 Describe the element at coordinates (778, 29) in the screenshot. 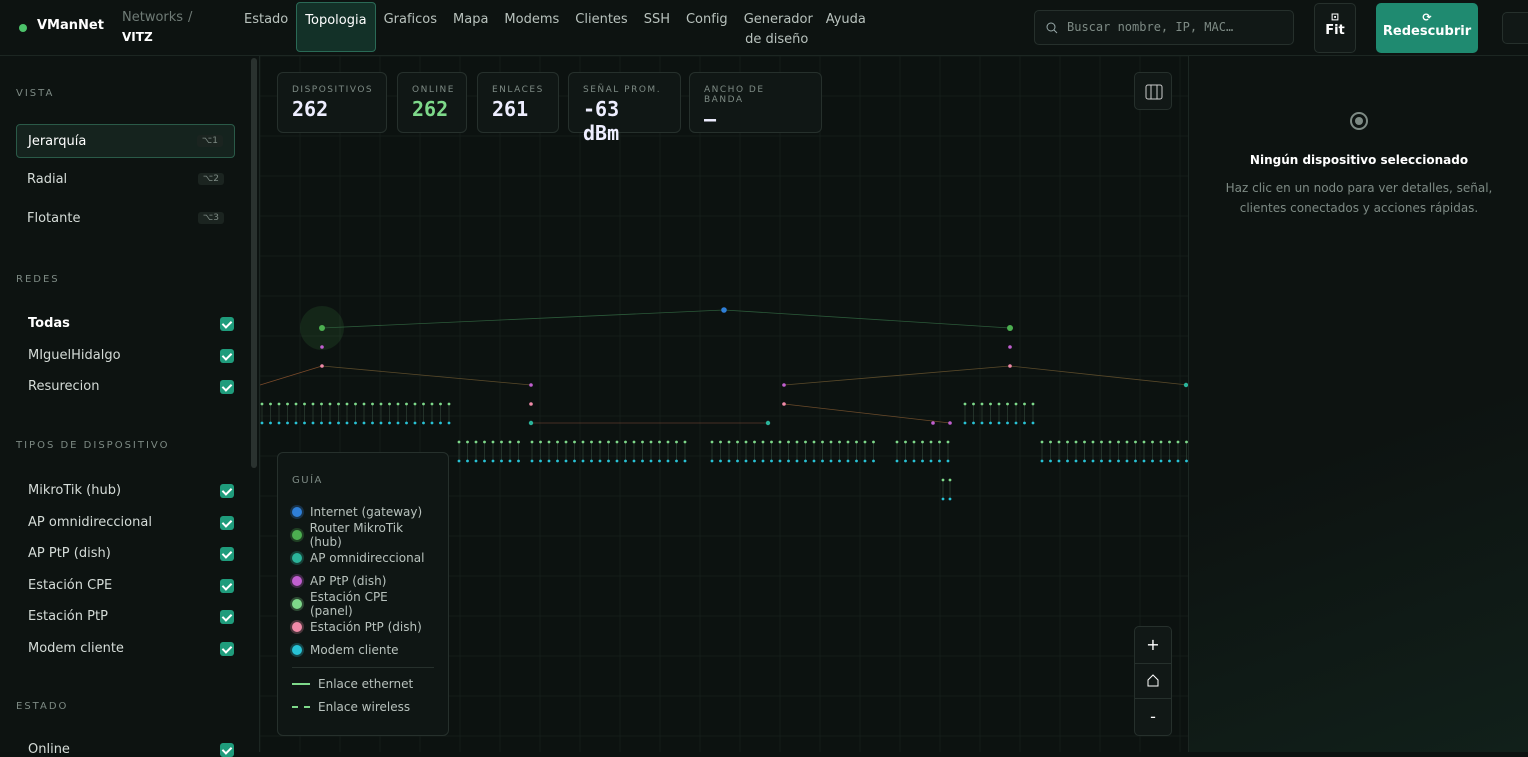

I see `nav-item: Generador de diseño` at that location.